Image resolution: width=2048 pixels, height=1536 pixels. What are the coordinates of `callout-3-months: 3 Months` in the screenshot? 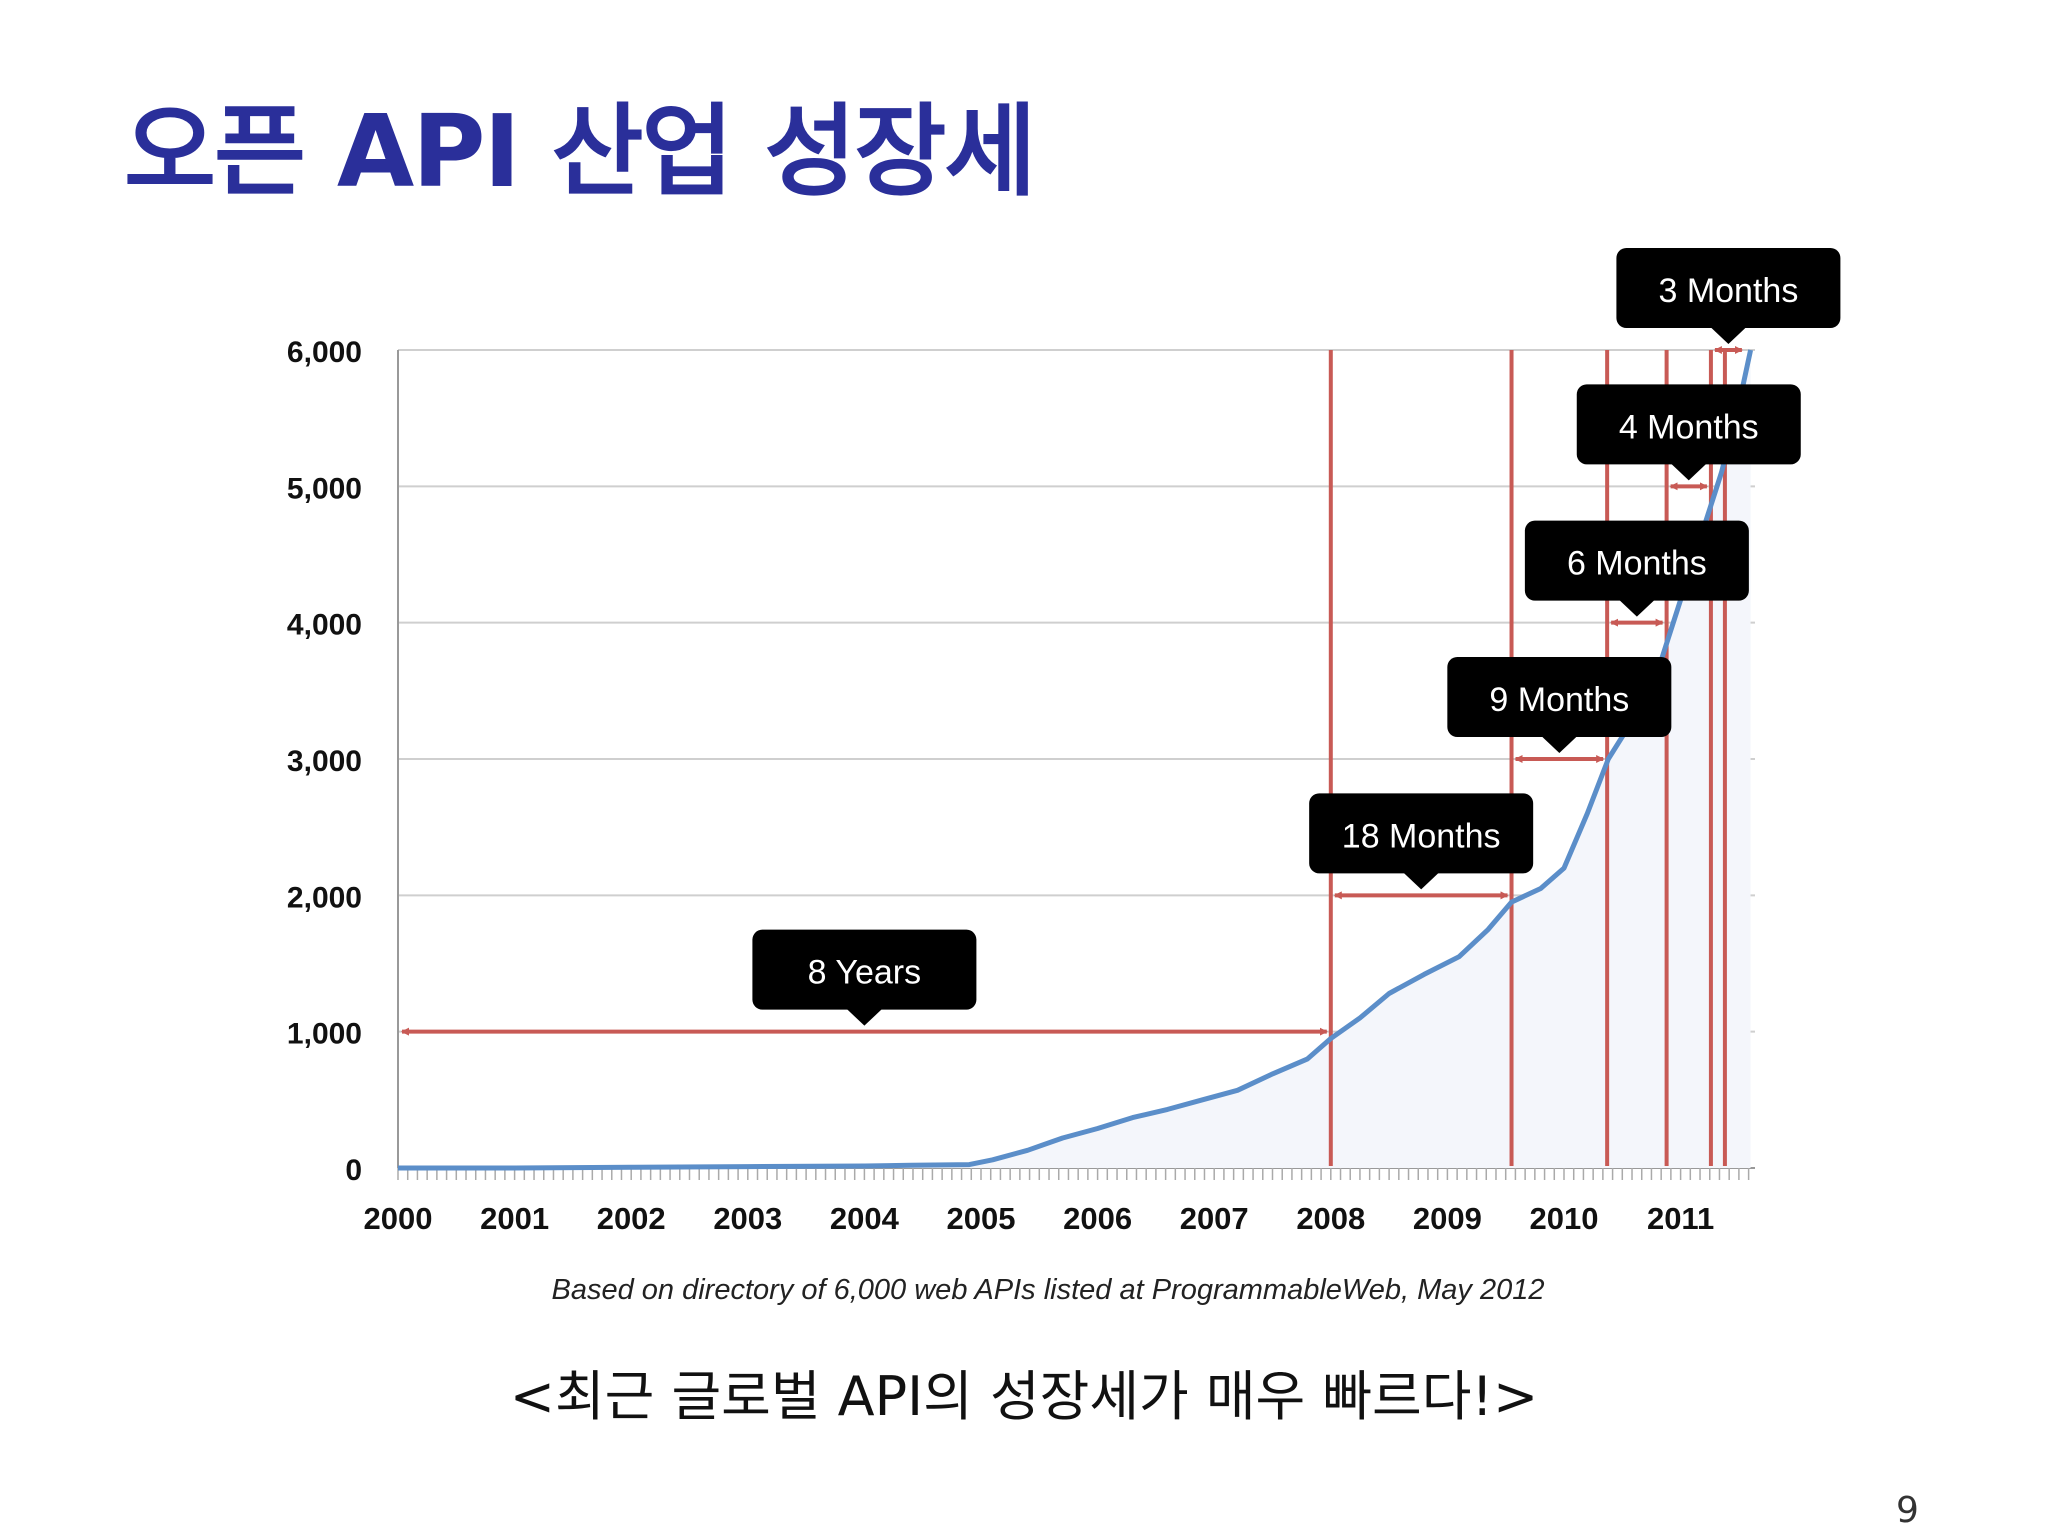 It's located at (1728, 296).